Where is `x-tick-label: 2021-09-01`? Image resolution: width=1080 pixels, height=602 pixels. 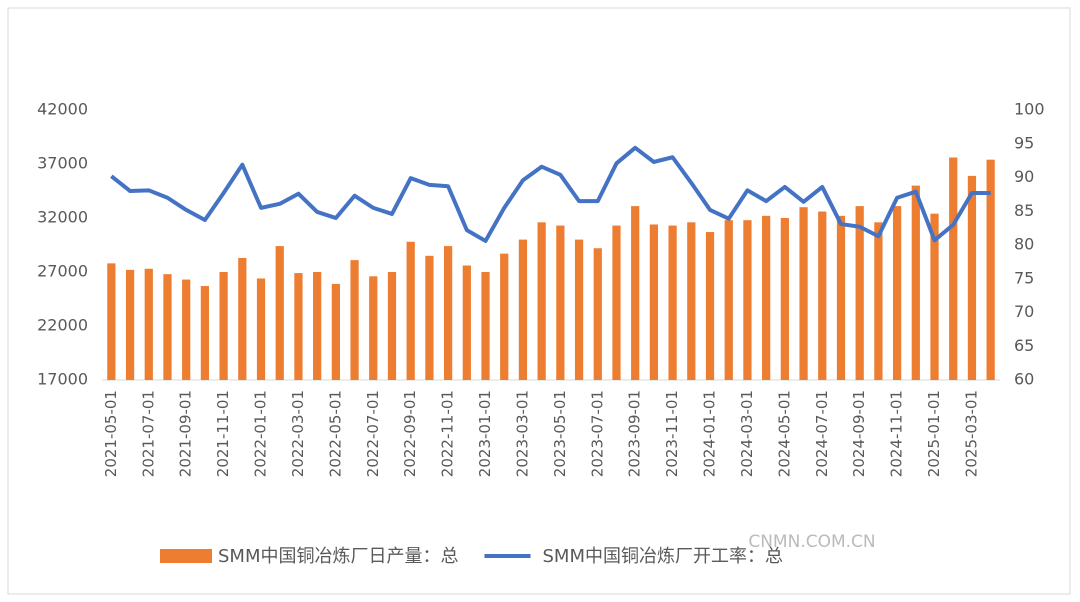 x-tick-label: 2021-09-01 is located at coordinates (186, 433).